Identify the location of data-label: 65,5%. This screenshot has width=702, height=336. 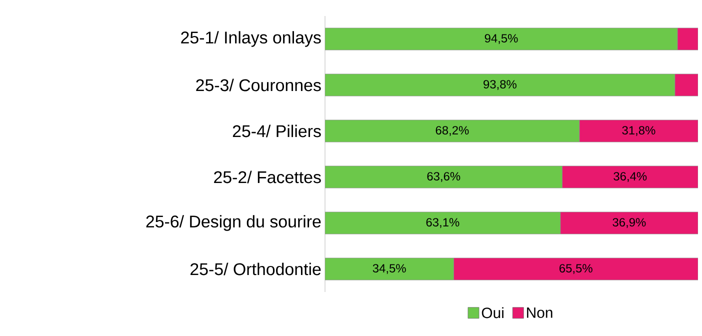
(576, 269).